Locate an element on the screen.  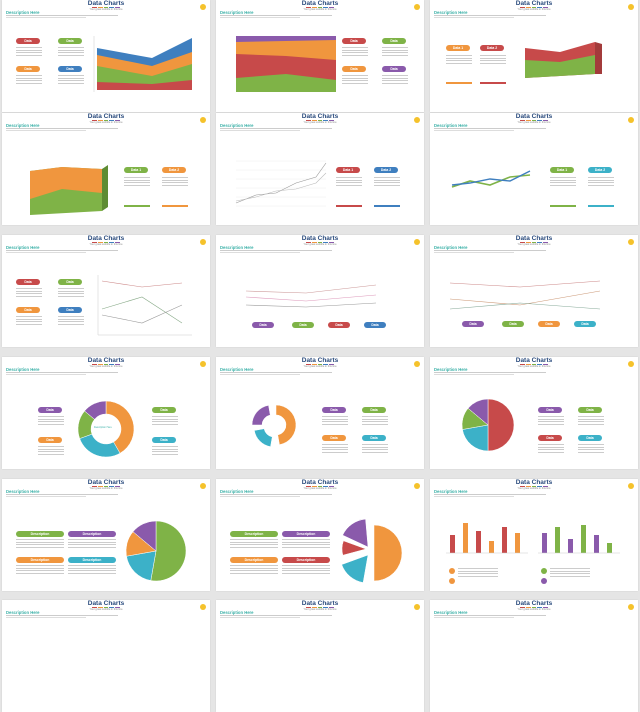
logo-dot-icon is located at coordinates (203, 7).